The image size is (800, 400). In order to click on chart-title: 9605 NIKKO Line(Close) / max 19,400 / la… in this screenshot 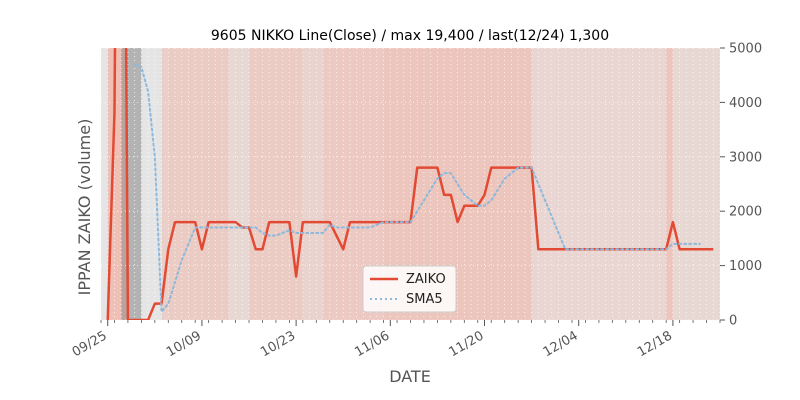, I will do `click(410, 36)`.